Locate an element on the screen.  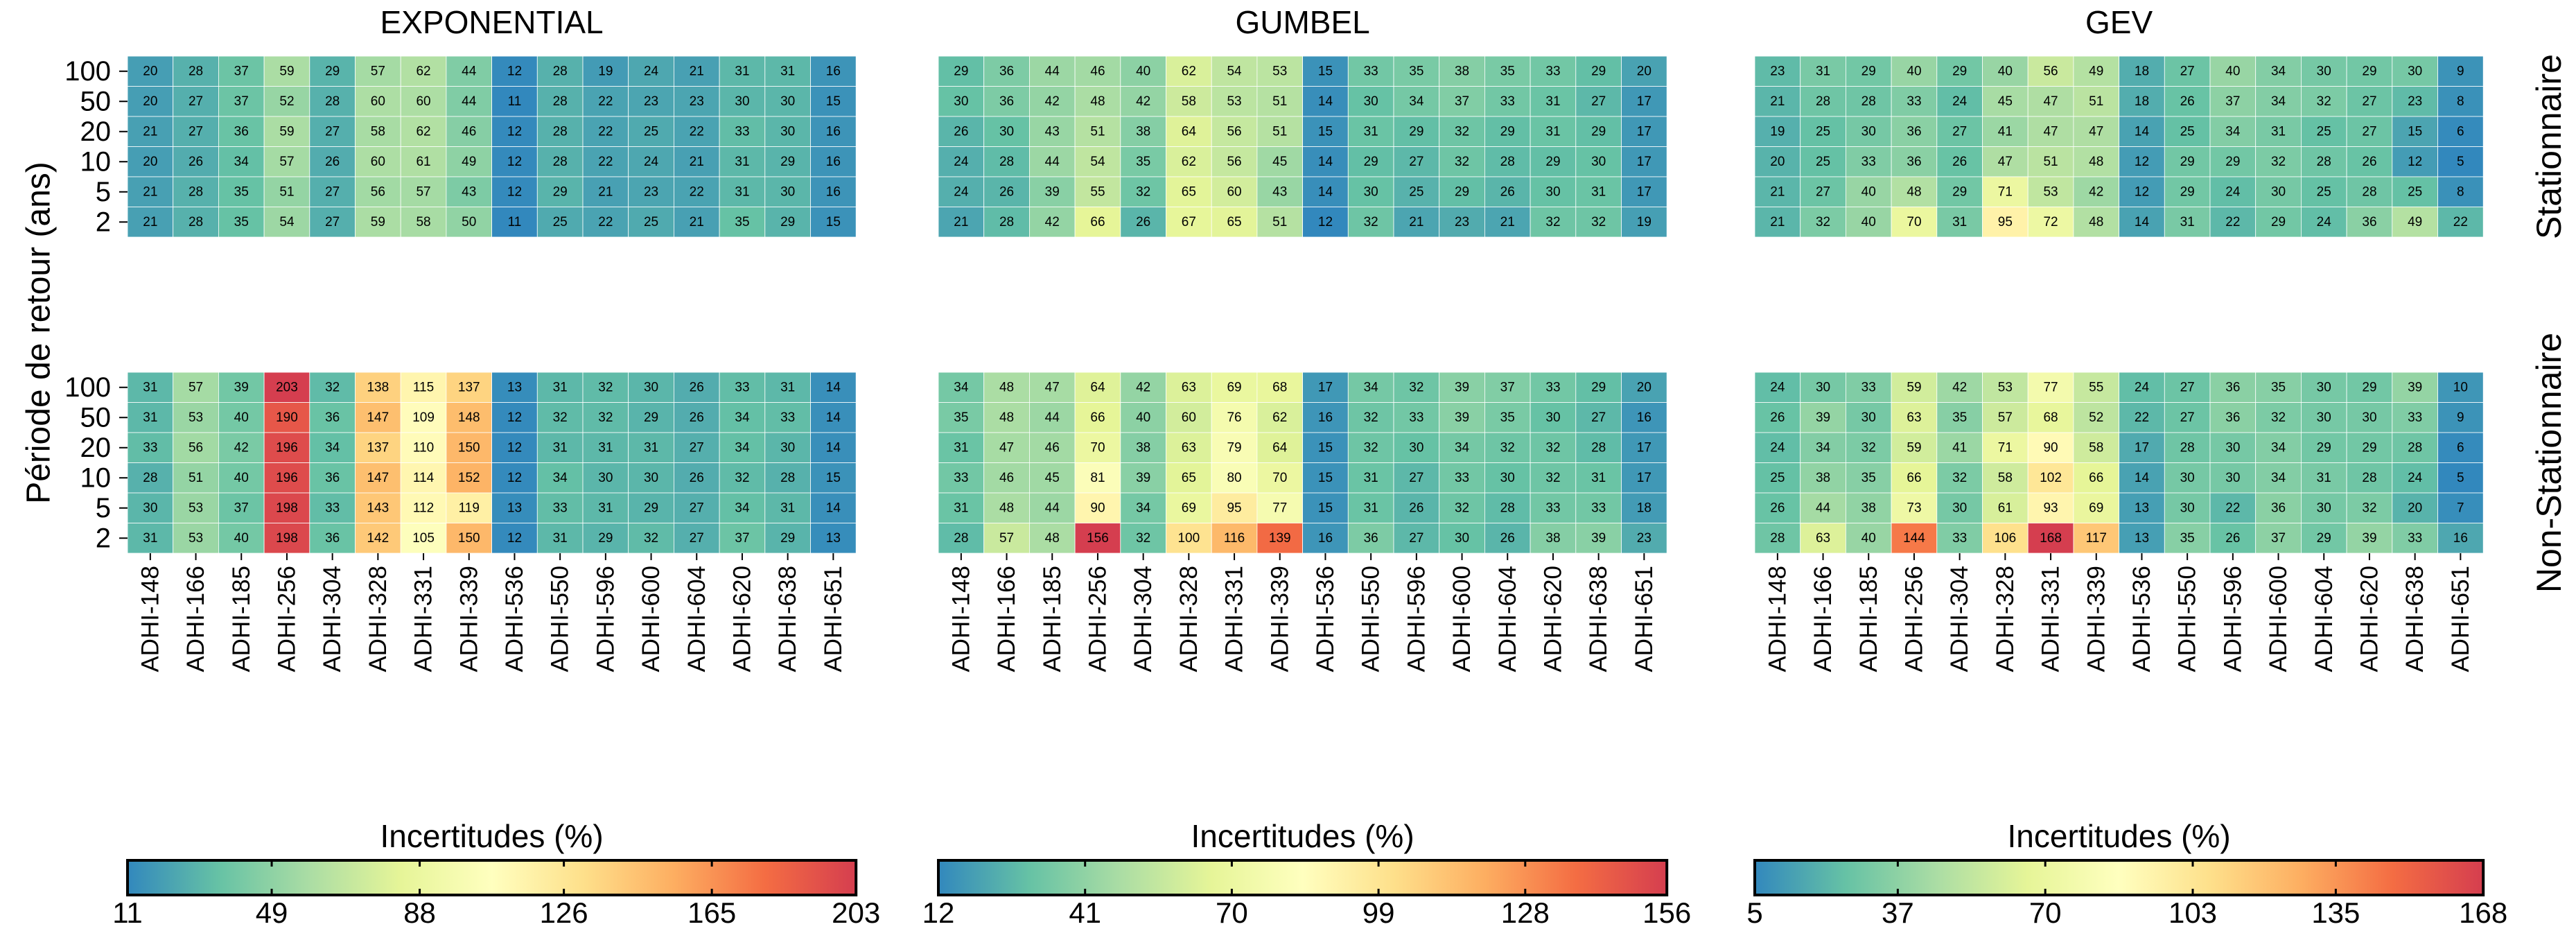
cell-value-label: 190 is located at coordinates (287, 417).